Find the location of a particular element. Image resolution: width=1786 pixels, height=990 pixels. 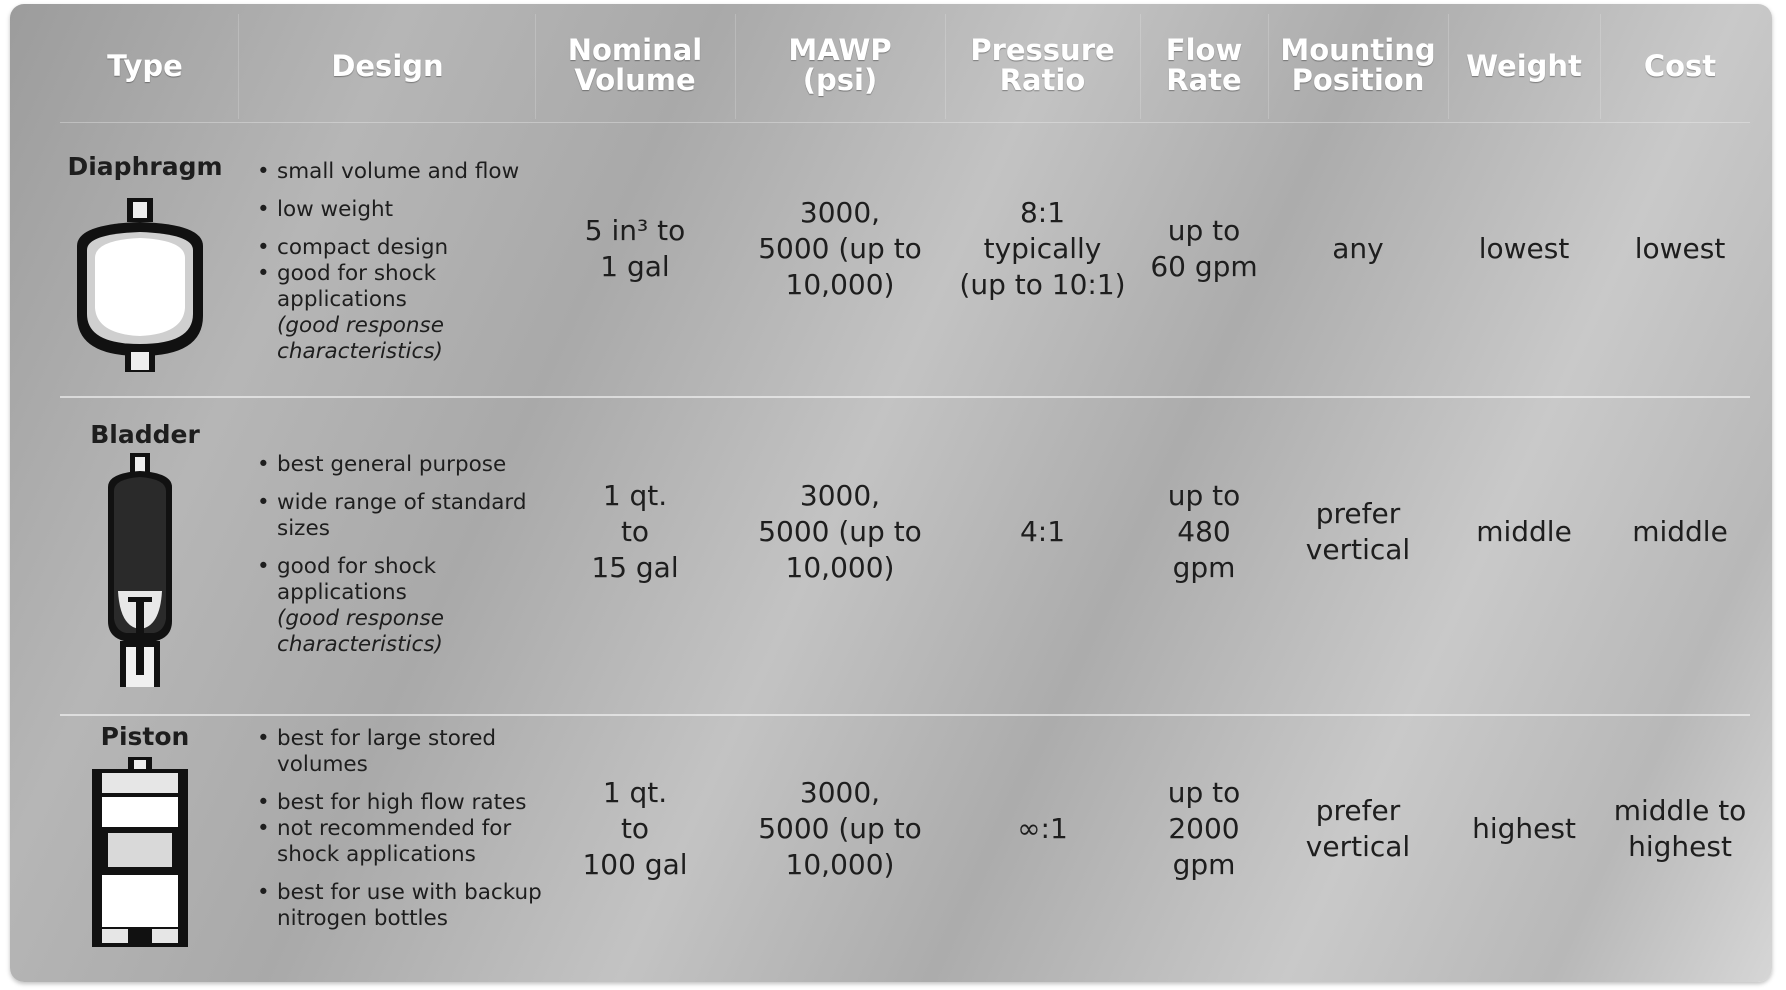

cost-cell: lowest is located at coordinates (1680, 249).